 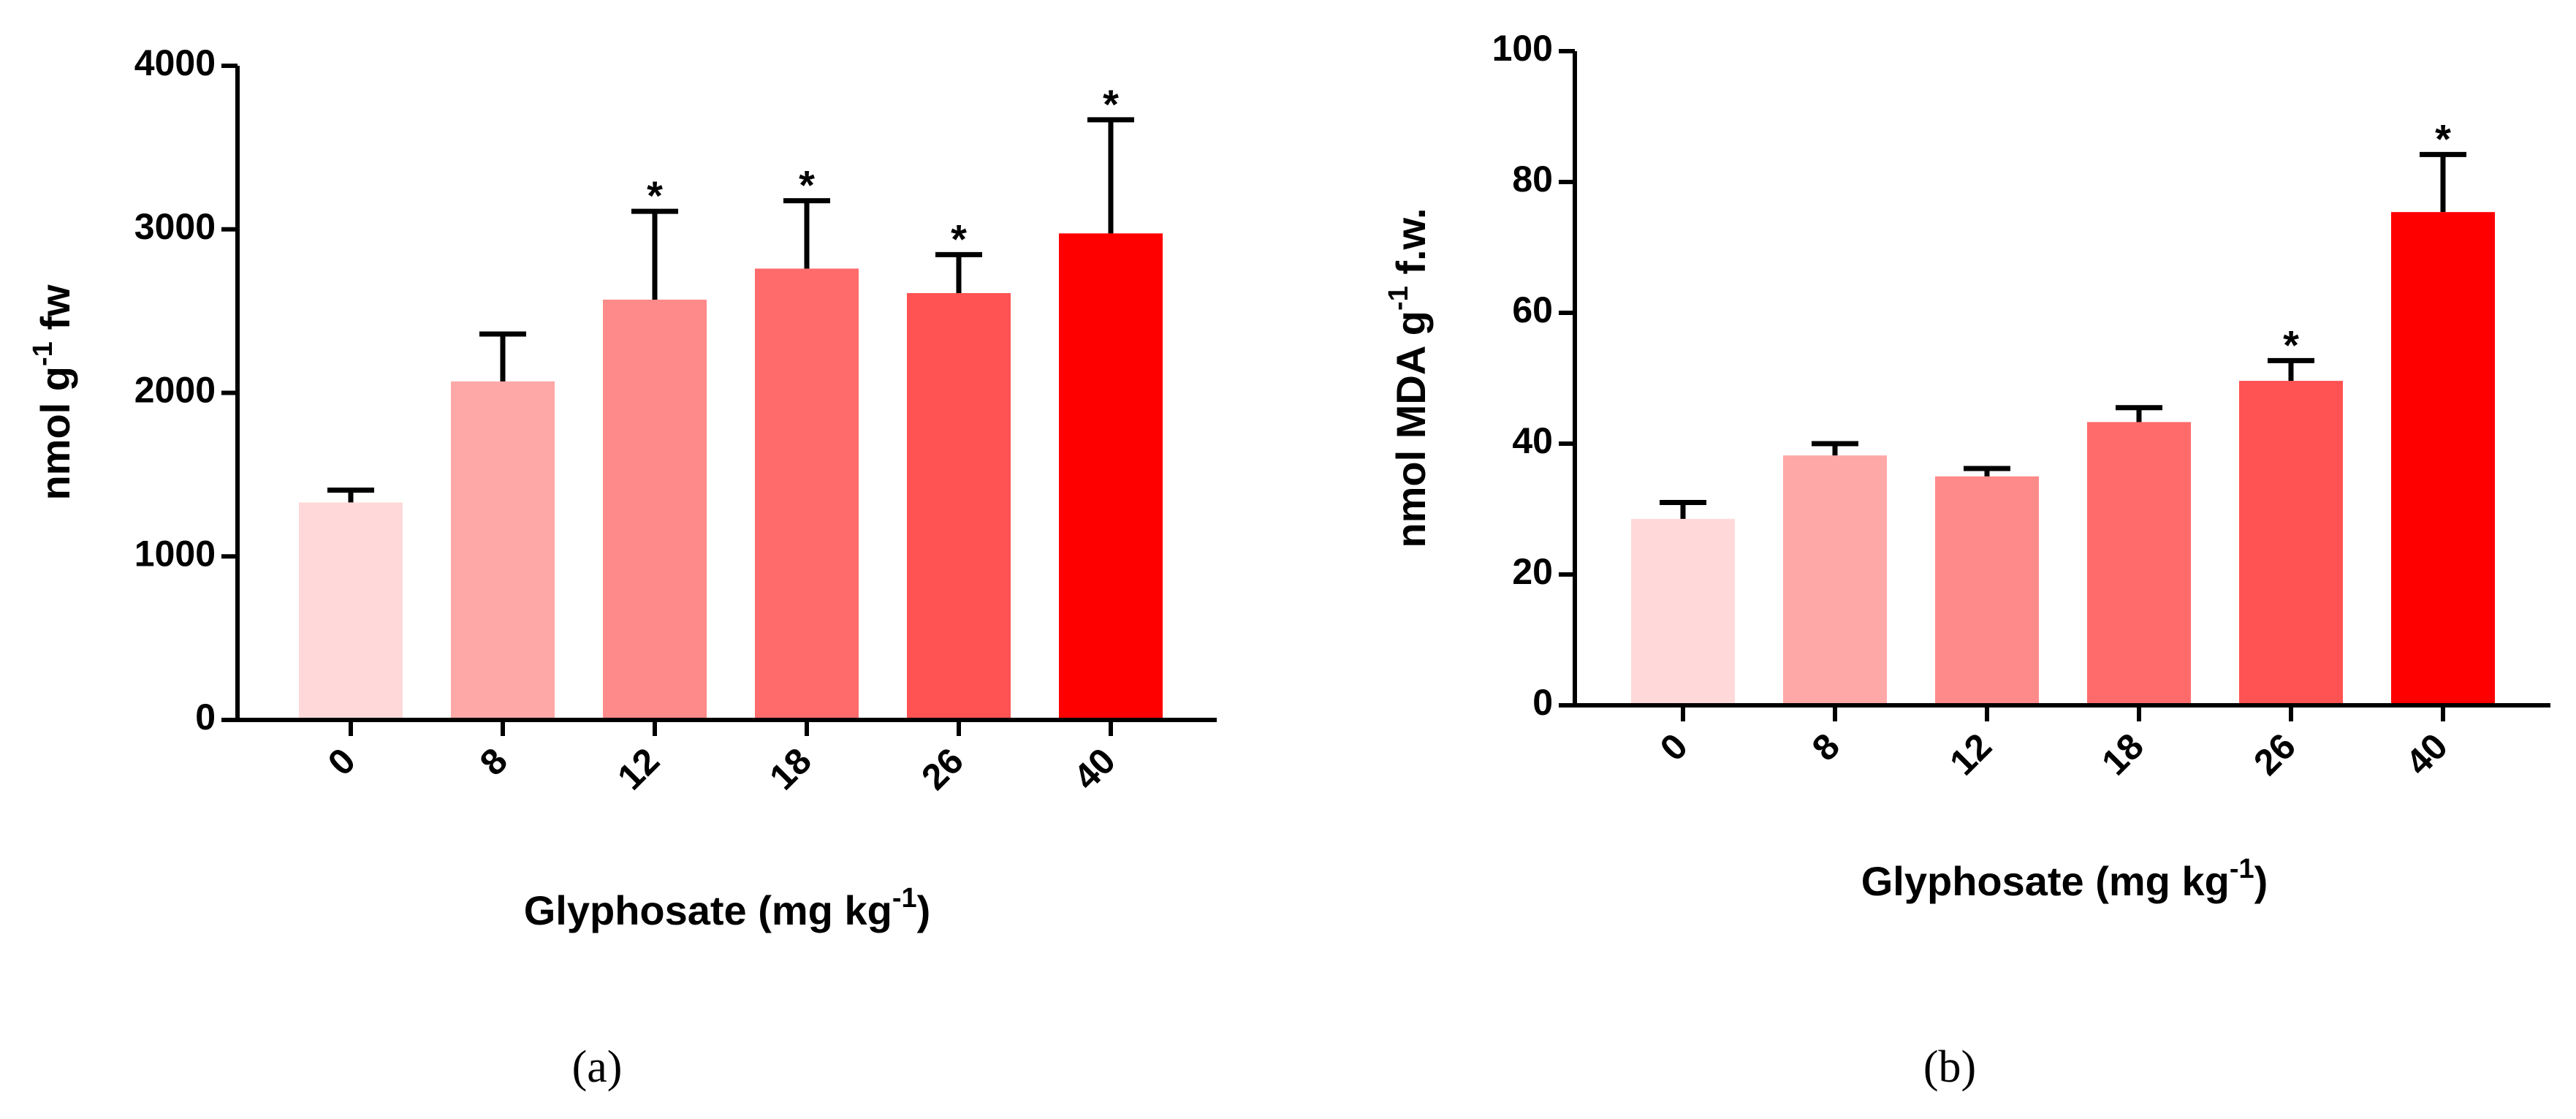 I want to click on y-tick-label: 20, so click(x=1532, y=571).